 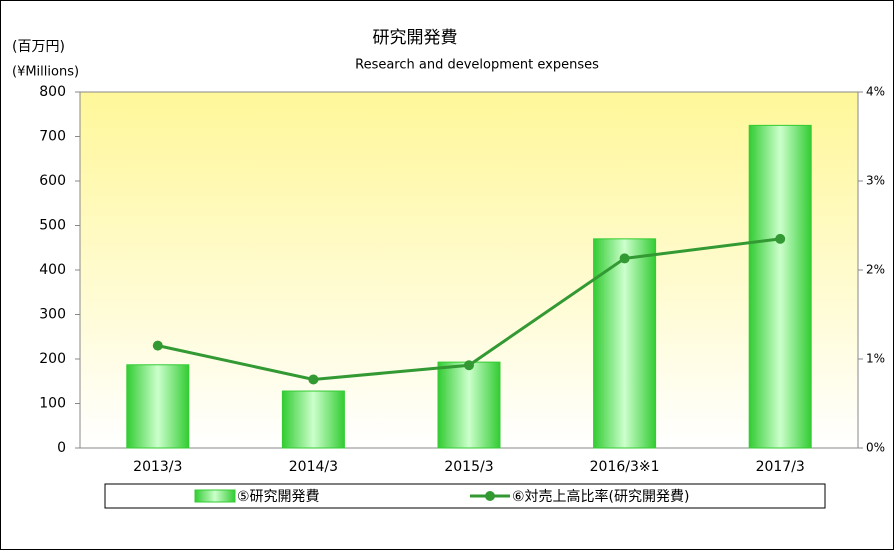 I want to click on y2-tick-label: 3%, so click(x=875, y=181).